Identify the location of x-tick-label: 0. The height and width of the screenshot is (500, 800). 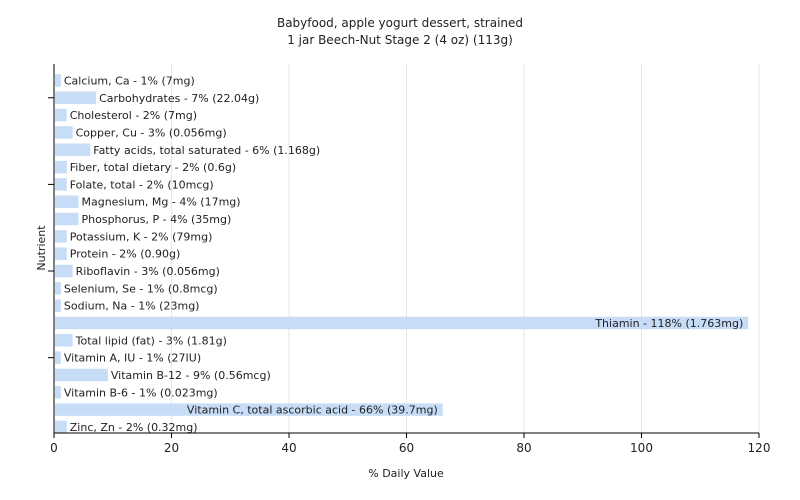
(54, 448).